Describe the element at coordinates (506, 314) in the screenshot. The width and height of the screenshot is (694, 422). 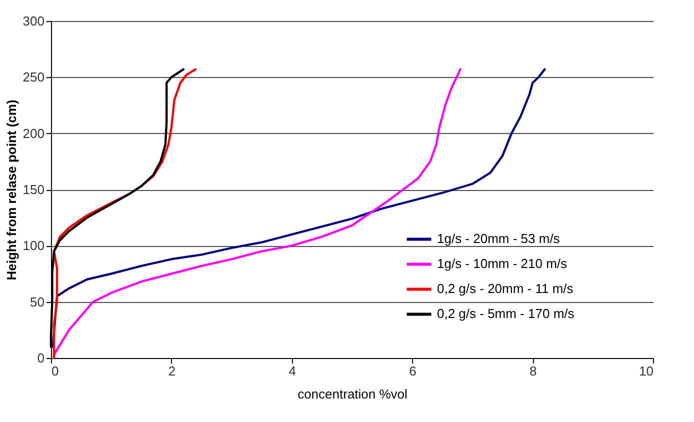
I see `legend-label: 0,2 g/s - 5mm - 170 m/s` at that location.